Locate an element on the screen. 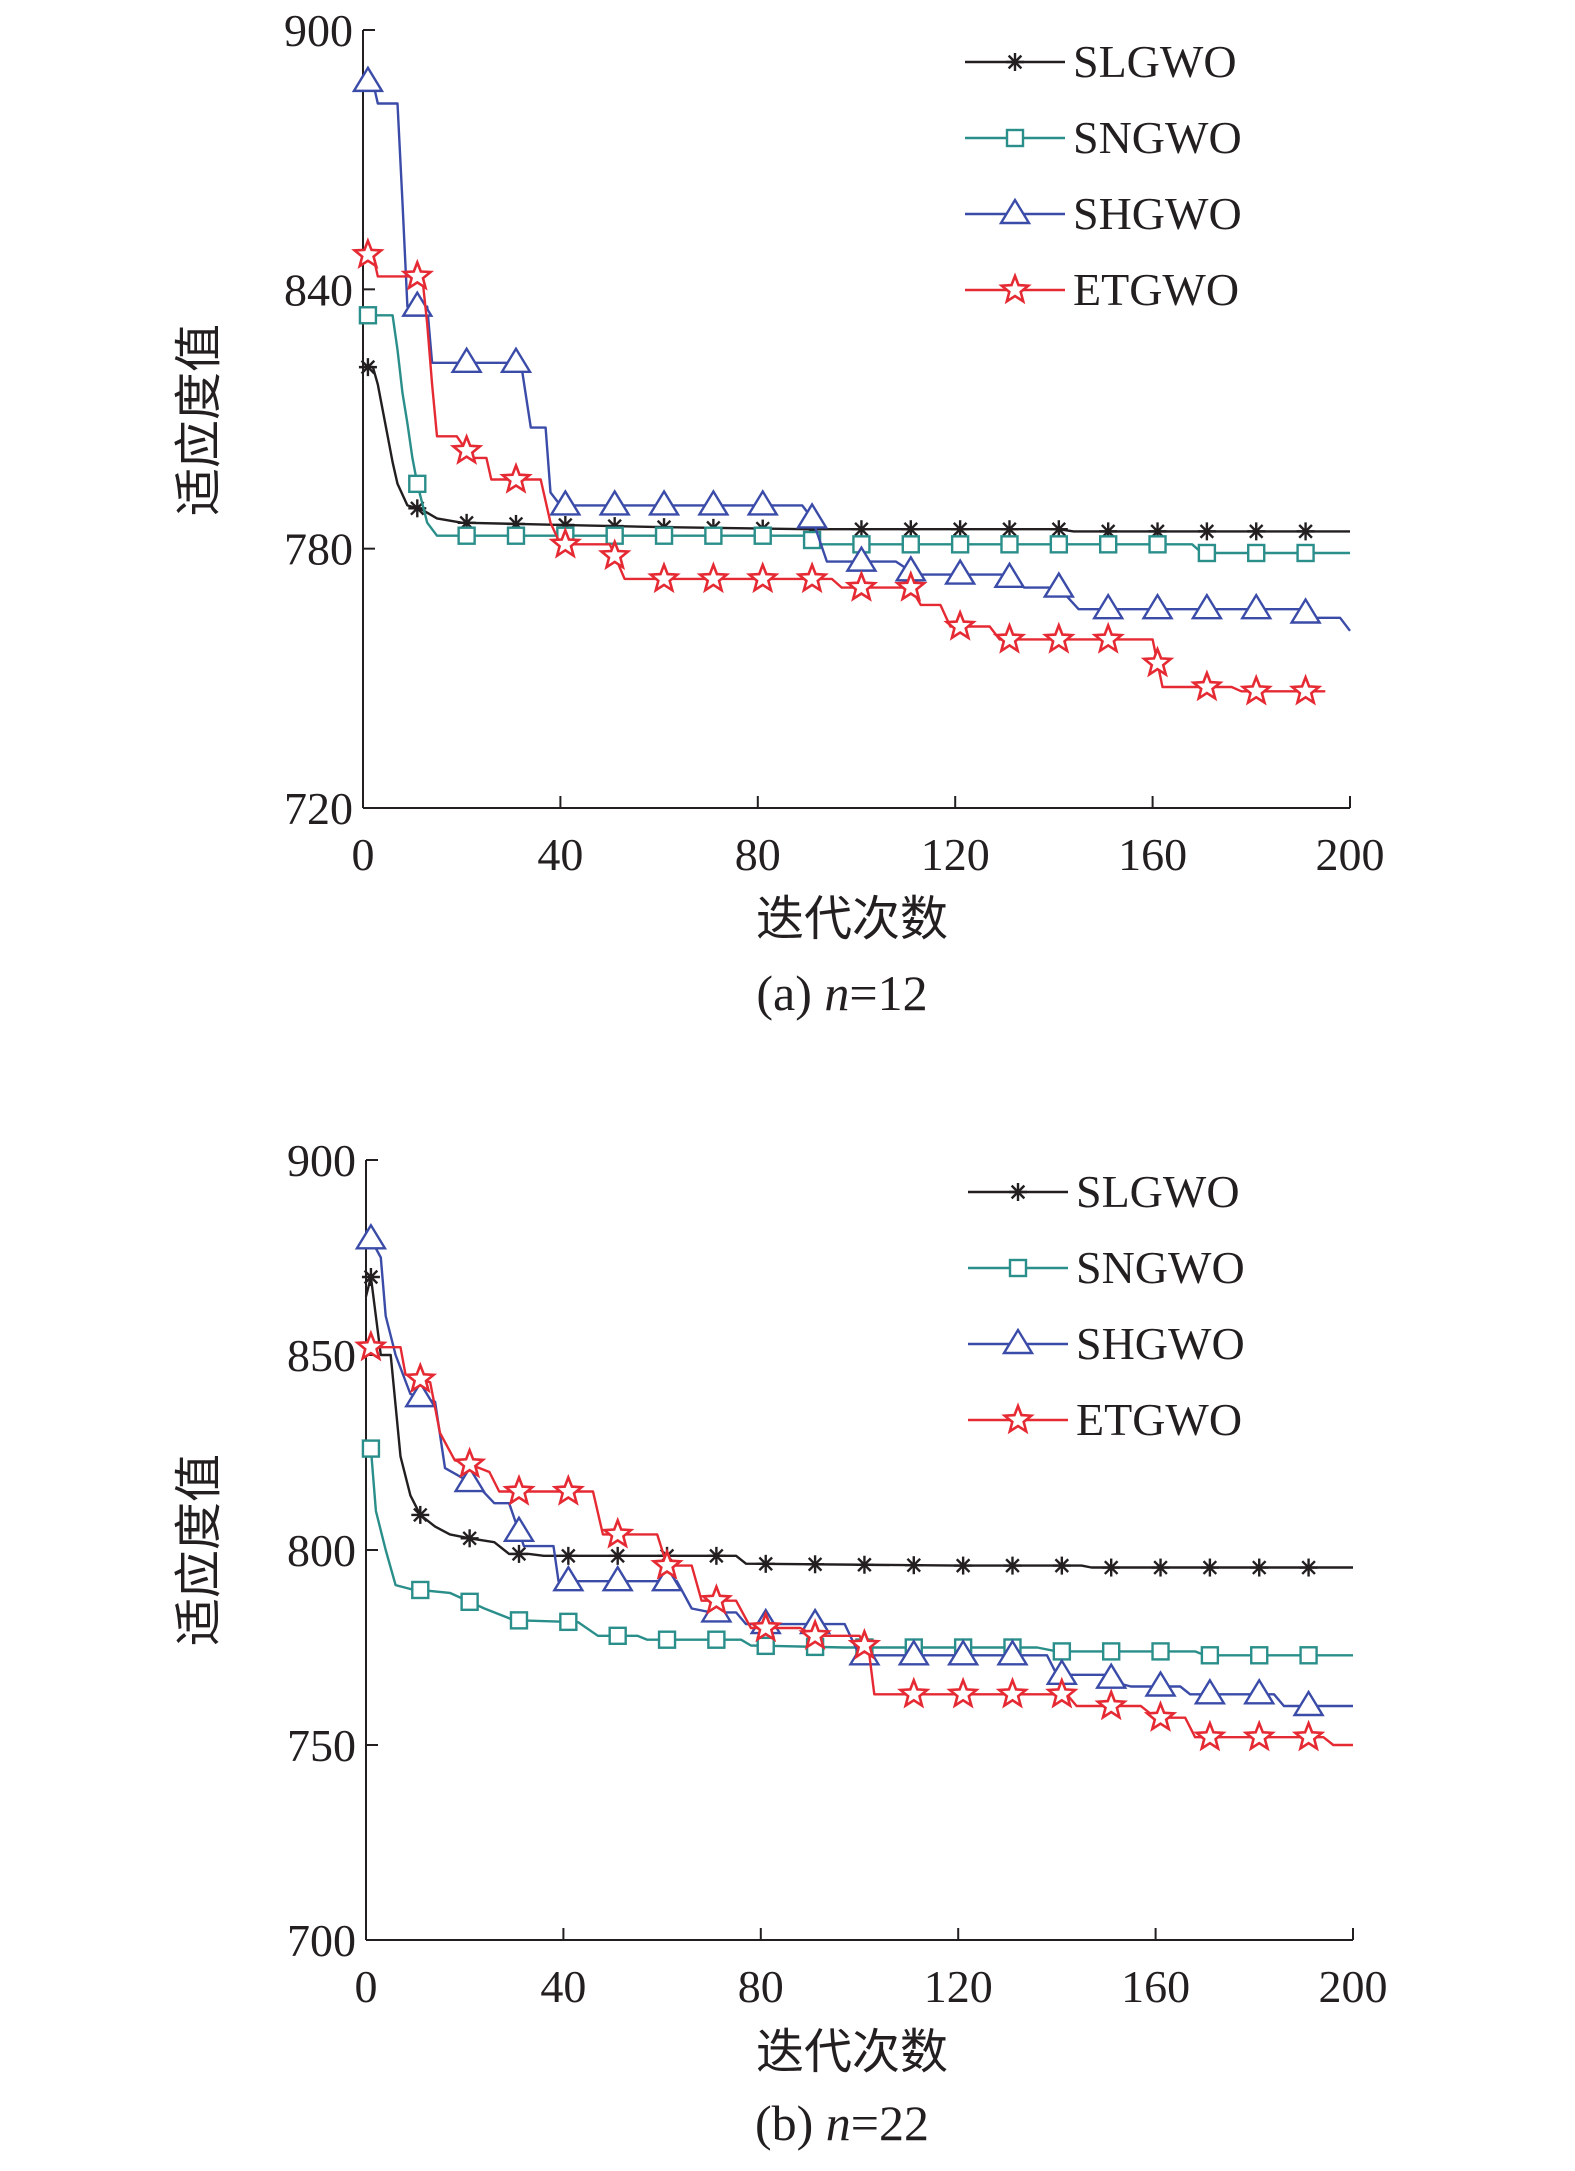  series-line-sngwo is located at coordinates (856, 434).